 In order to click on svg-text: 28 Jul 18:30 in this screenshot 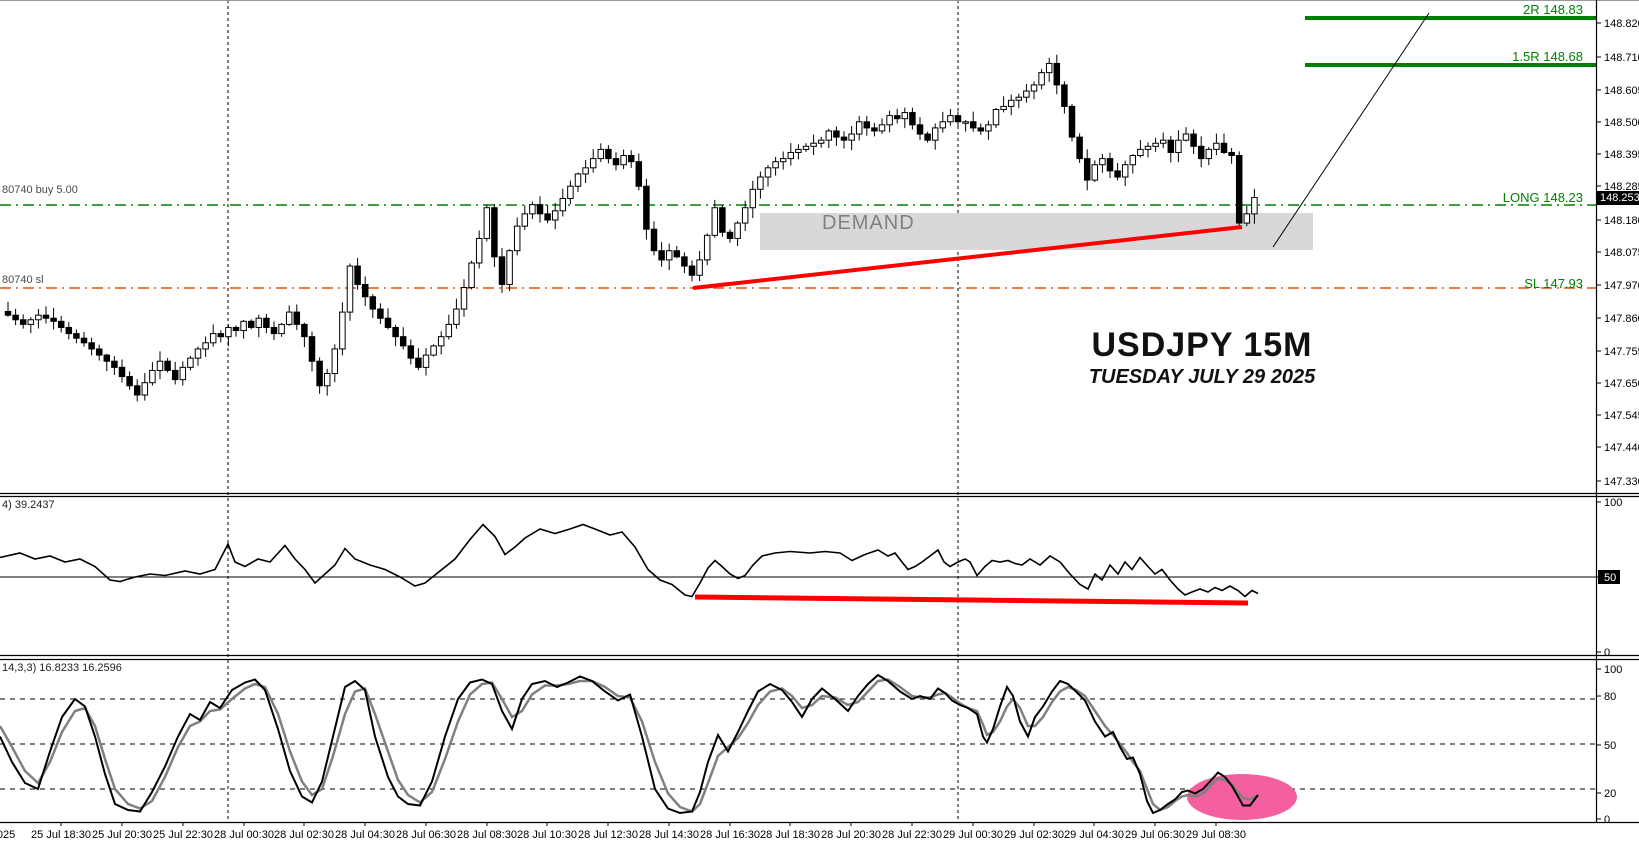, I will do `click(790, 835)`.